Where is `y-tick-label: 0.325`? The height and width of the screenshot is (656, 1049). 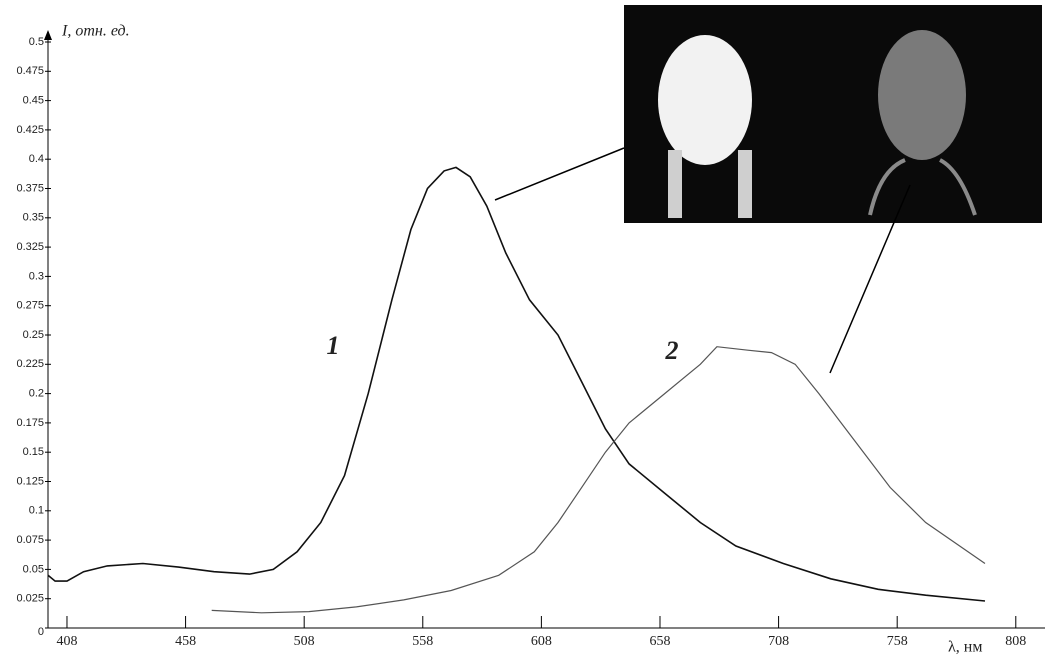
y-tick-label: 0.325 is located at coordinates (30, 247).